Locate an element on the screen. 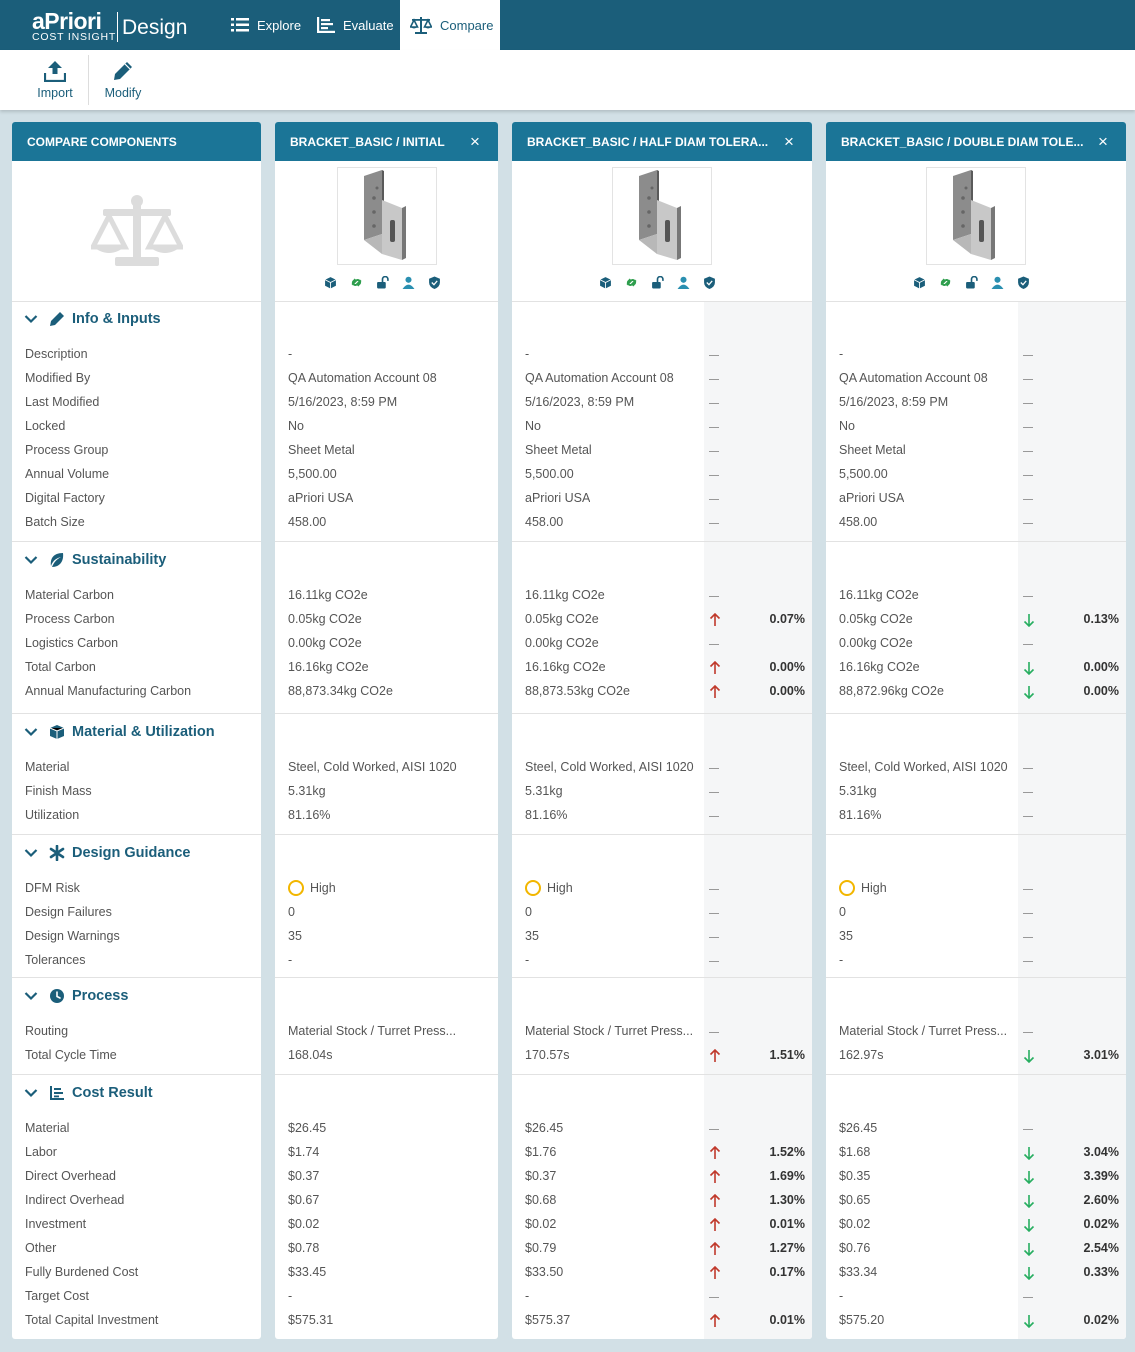  logo-divider is located at coordinates (117, 27).